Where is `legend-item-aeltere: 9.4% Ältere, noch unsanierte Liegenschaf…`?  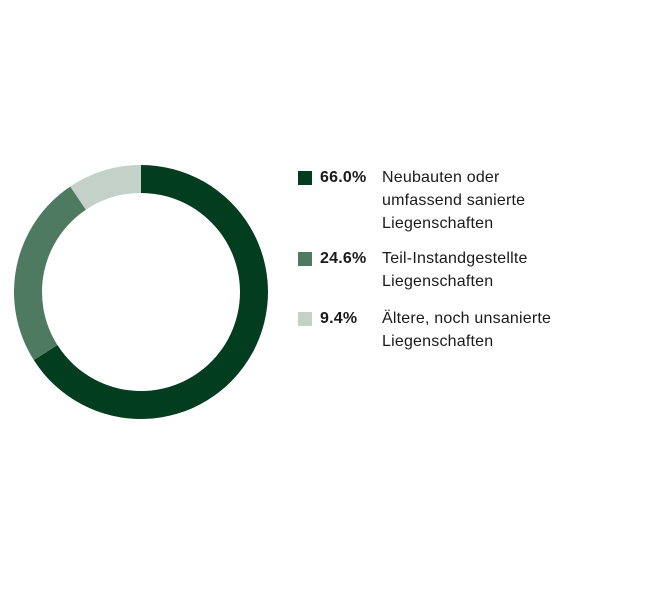 legend-item-aeltere: 9.4% Ältere, noch unsanierte Liegenschaf… is located at coordinates (478, 330).